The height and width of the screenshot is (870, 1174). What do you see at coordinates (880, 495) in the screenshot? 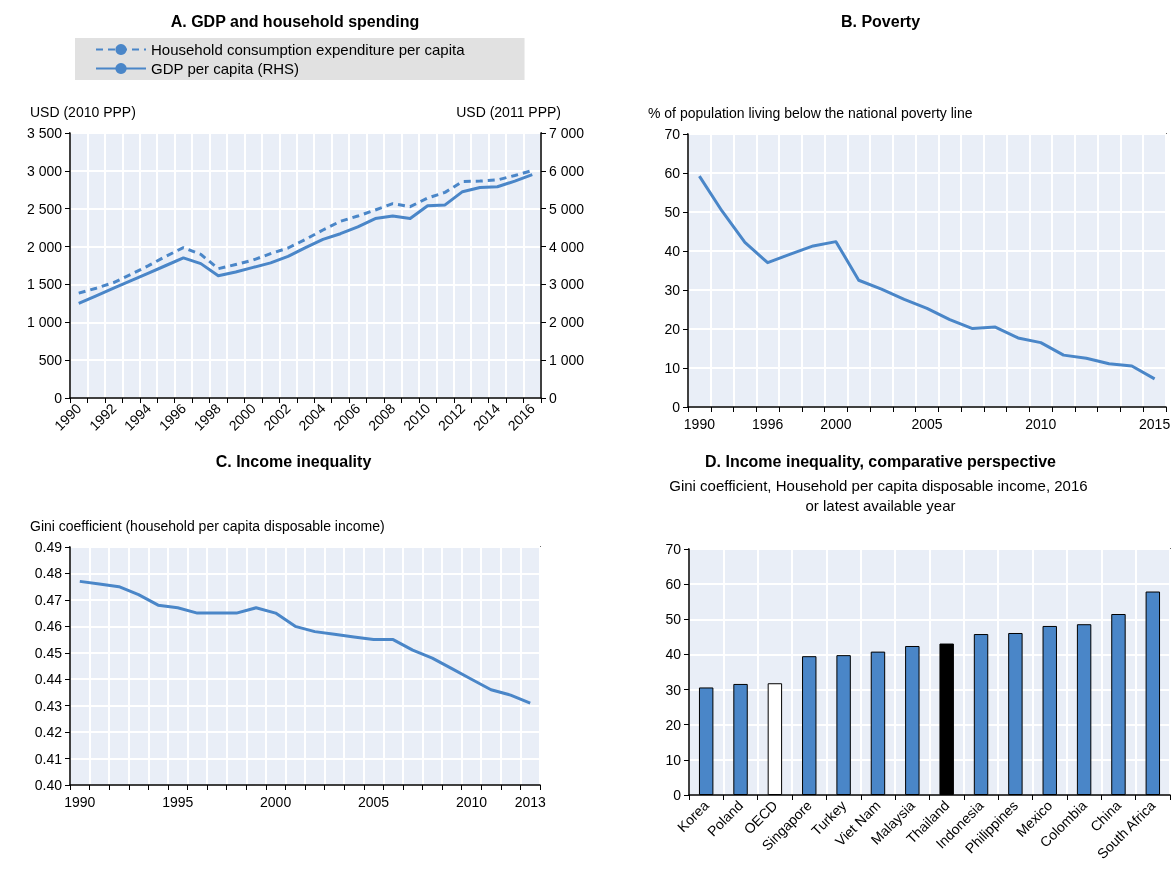
I see `chart-subtitle: Gini coefficient, Household per capita disposable income, 2016 or latest available year` at bounding box center [880, 495].